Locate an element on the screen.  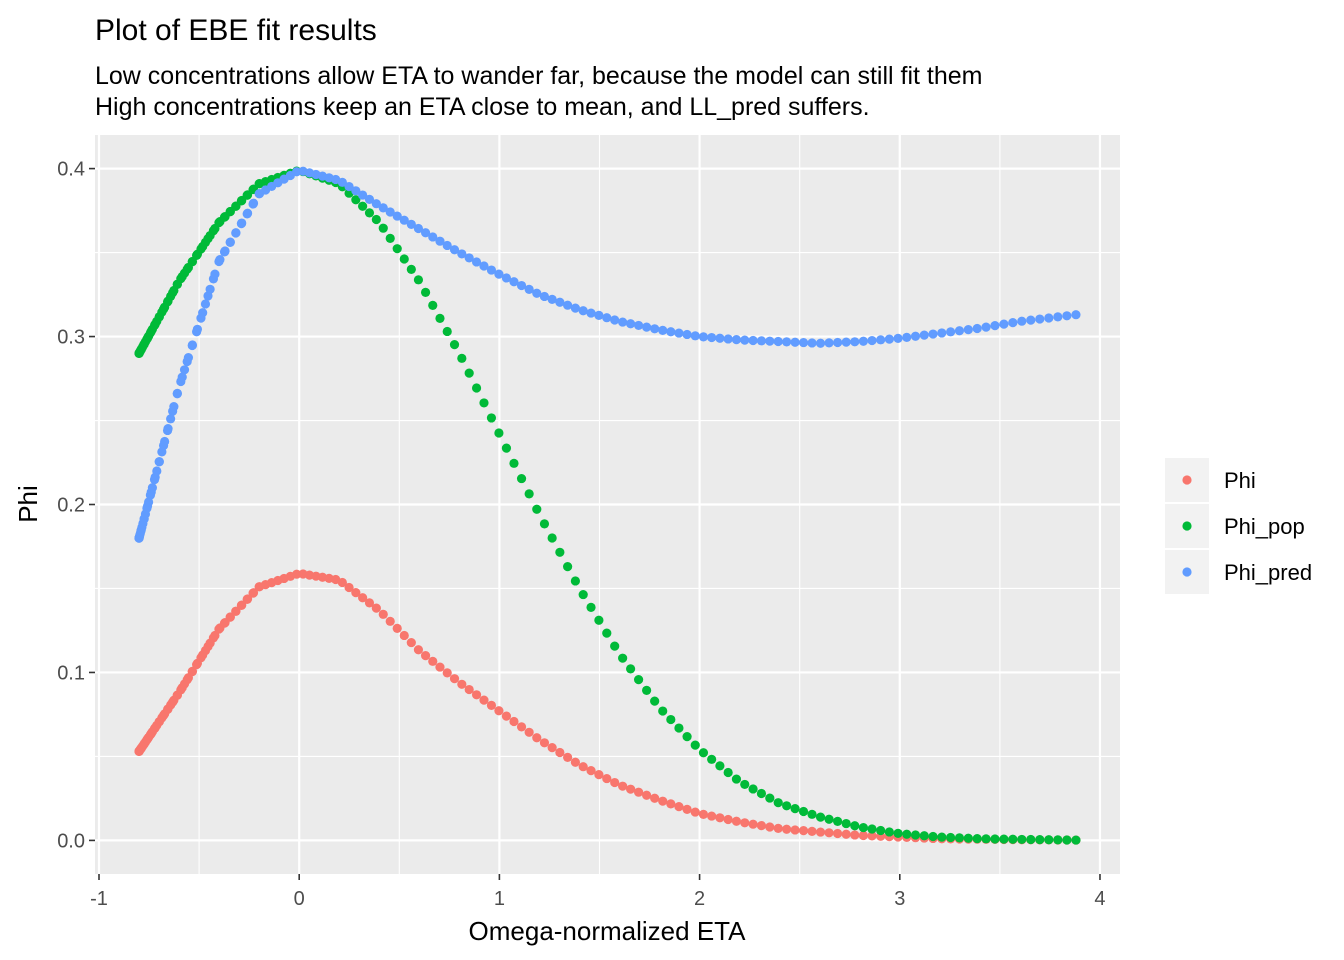
x-tick-label: 0 is located at coordinates (299, 899).